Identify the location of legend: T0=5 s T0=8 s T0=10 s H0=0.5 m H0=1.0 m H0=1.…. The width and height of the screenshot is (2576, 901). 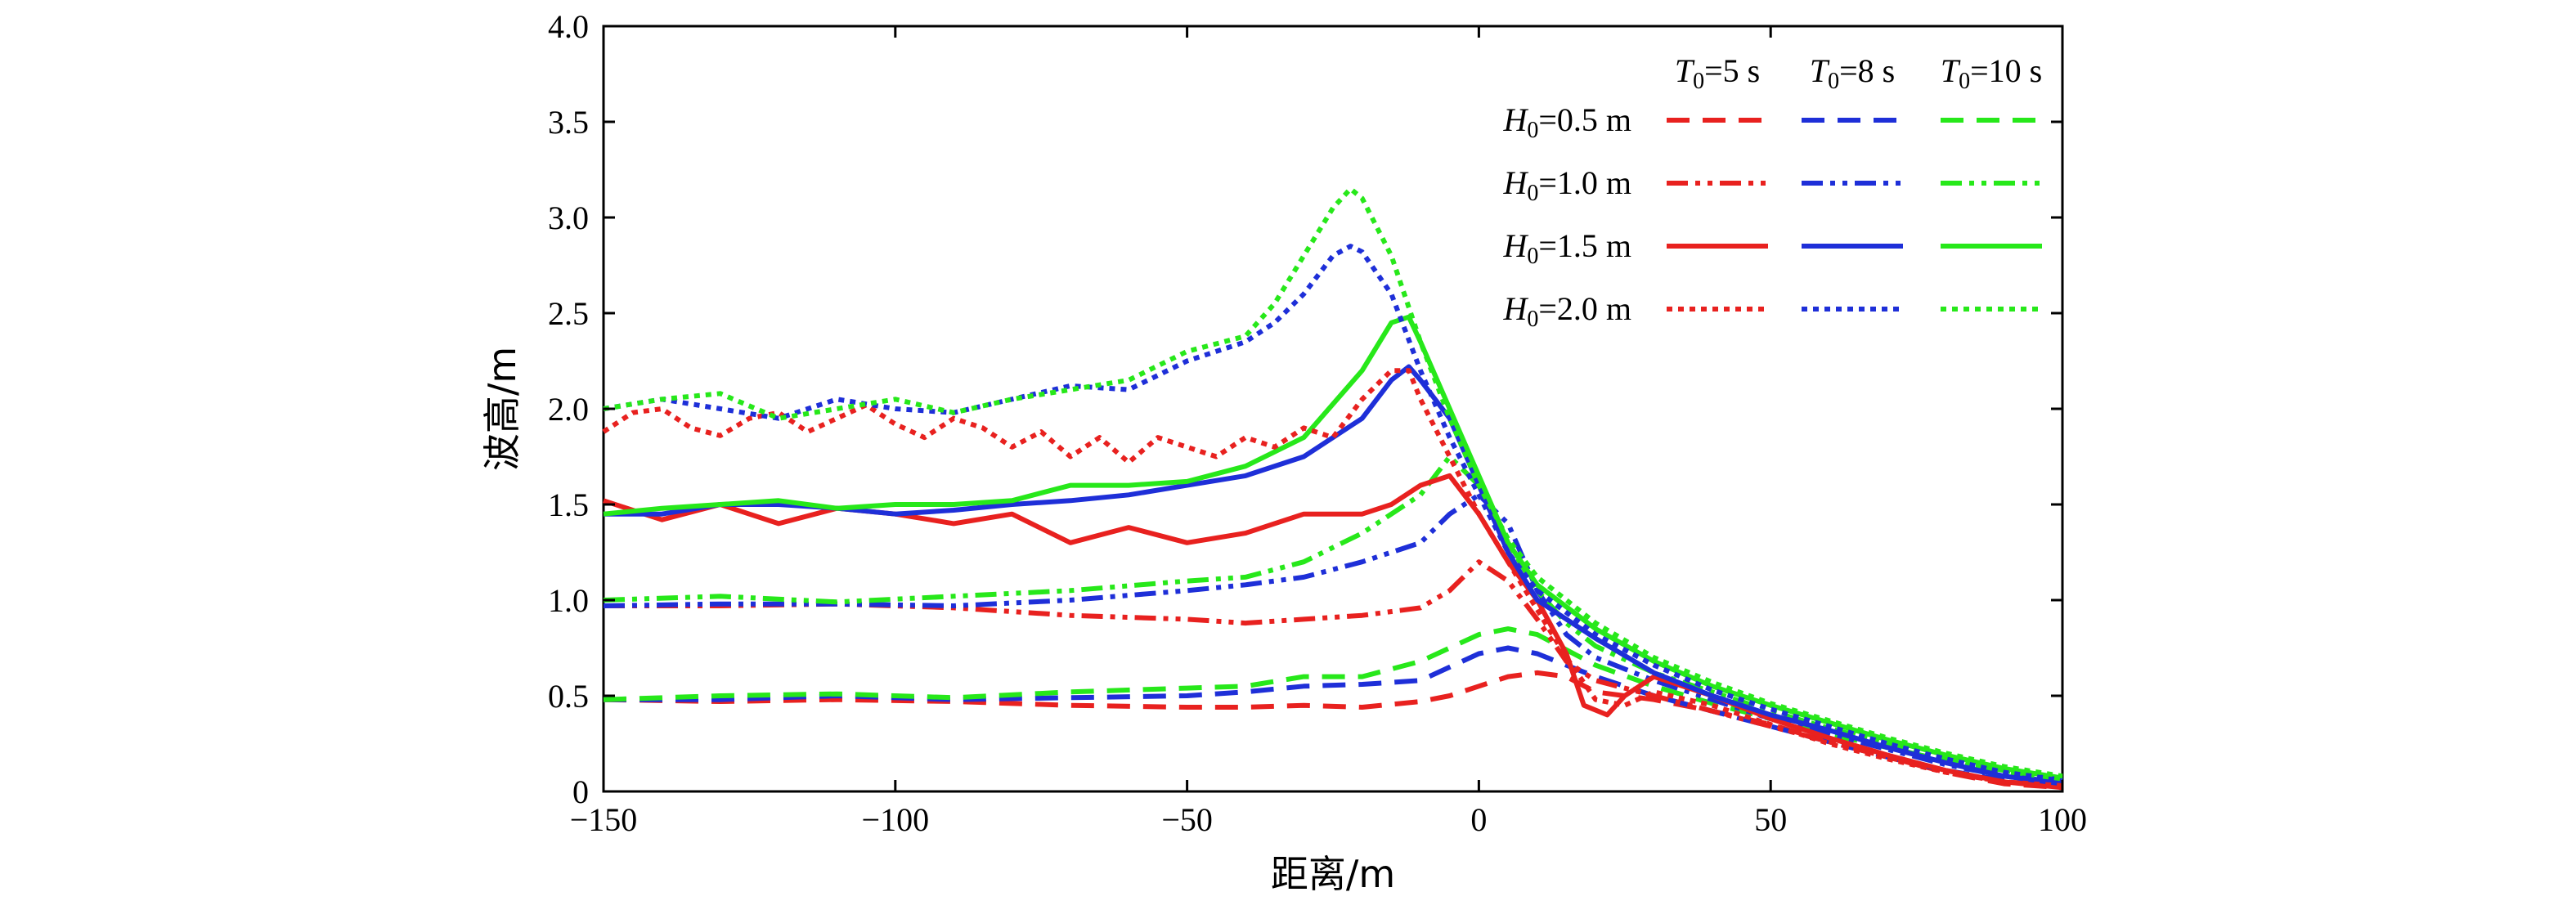
(1772, 192).